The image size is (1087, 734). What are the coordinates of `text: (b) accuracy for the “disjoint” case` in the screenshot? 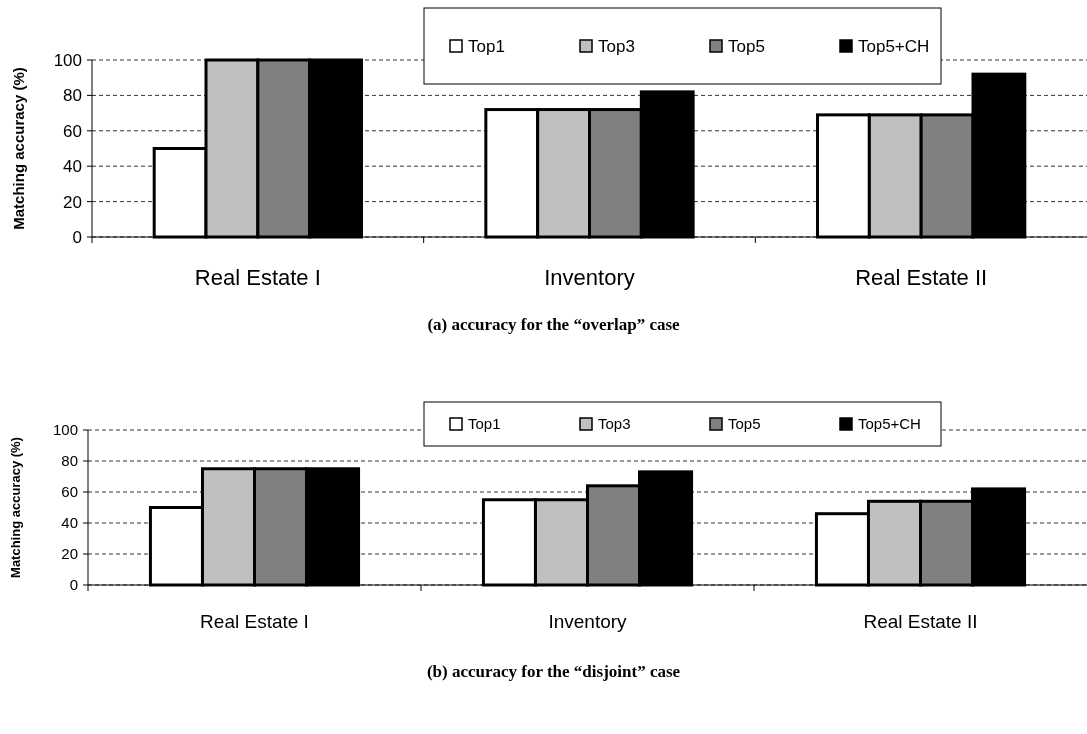 It's located at (553, 671).